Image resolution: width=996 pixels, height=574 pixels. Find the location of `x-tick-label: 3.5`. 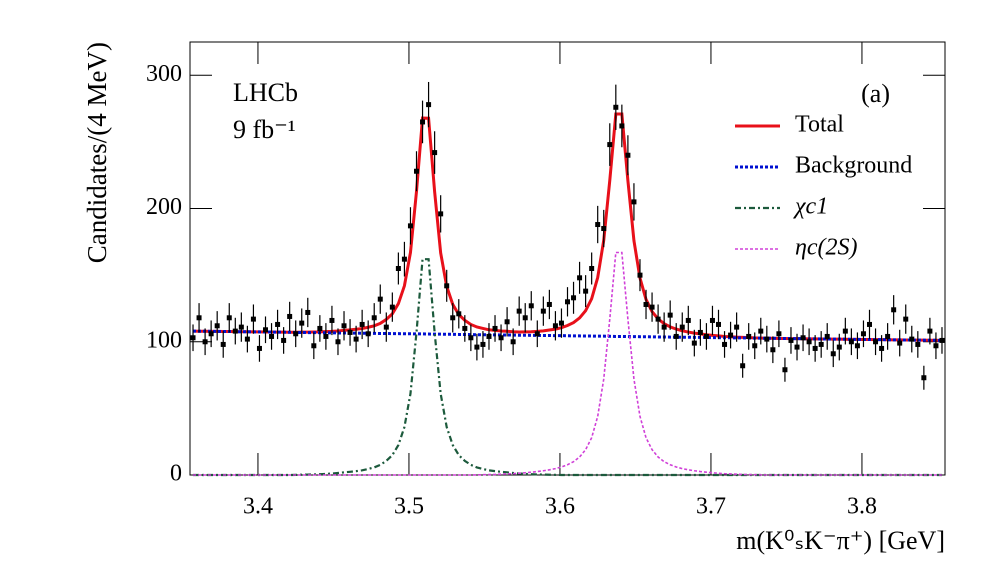

x-tick-label: 3.5 is located at coordinates (409, 507).